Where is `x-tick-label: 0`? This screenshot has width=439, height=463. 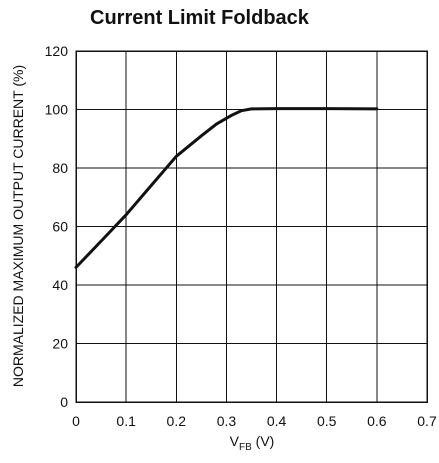 x-tick-label: 0 is located at coordinates (76, 421).